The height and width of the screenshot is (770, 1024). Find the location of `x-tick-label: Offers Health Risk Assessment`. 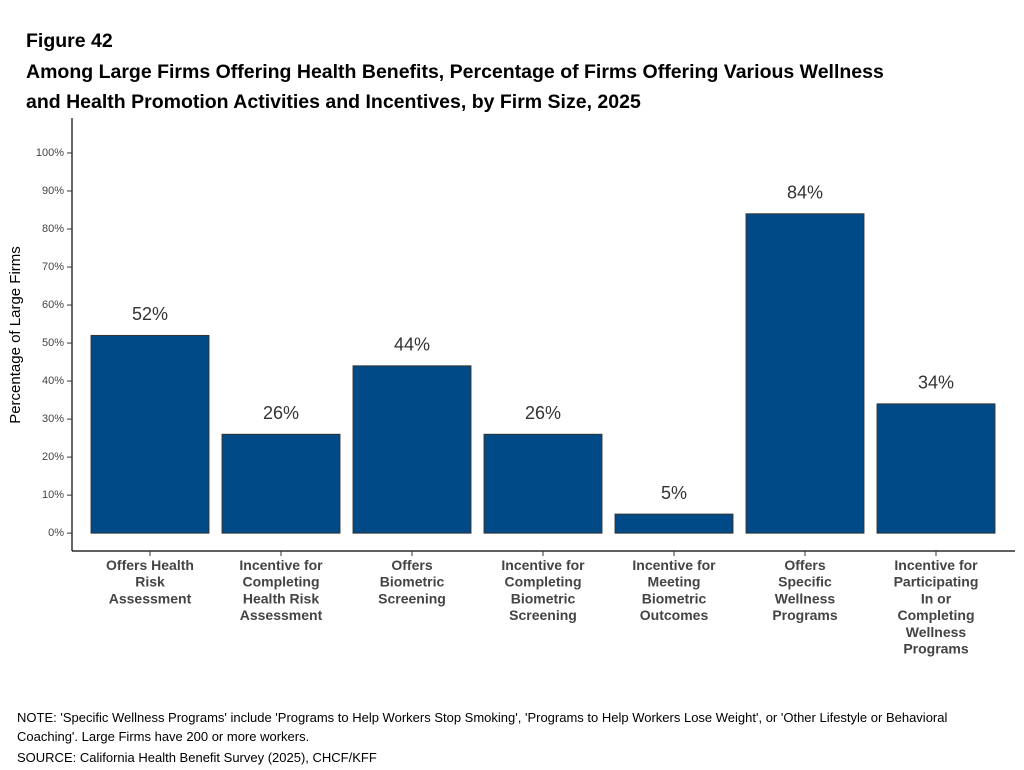

x-tick-label: Offers Health Risk Assessment is located at coordinates (150, 581).